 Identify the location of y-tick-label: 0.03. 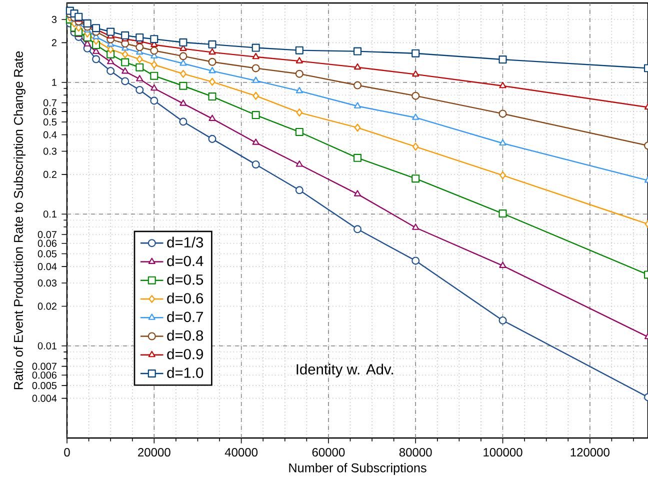
(47, 283).